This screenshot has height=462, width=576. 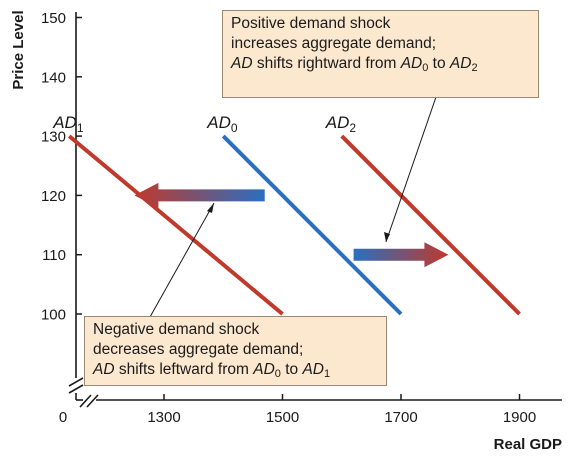 I want to click on curve-ad2, so click(x=430, y=225).